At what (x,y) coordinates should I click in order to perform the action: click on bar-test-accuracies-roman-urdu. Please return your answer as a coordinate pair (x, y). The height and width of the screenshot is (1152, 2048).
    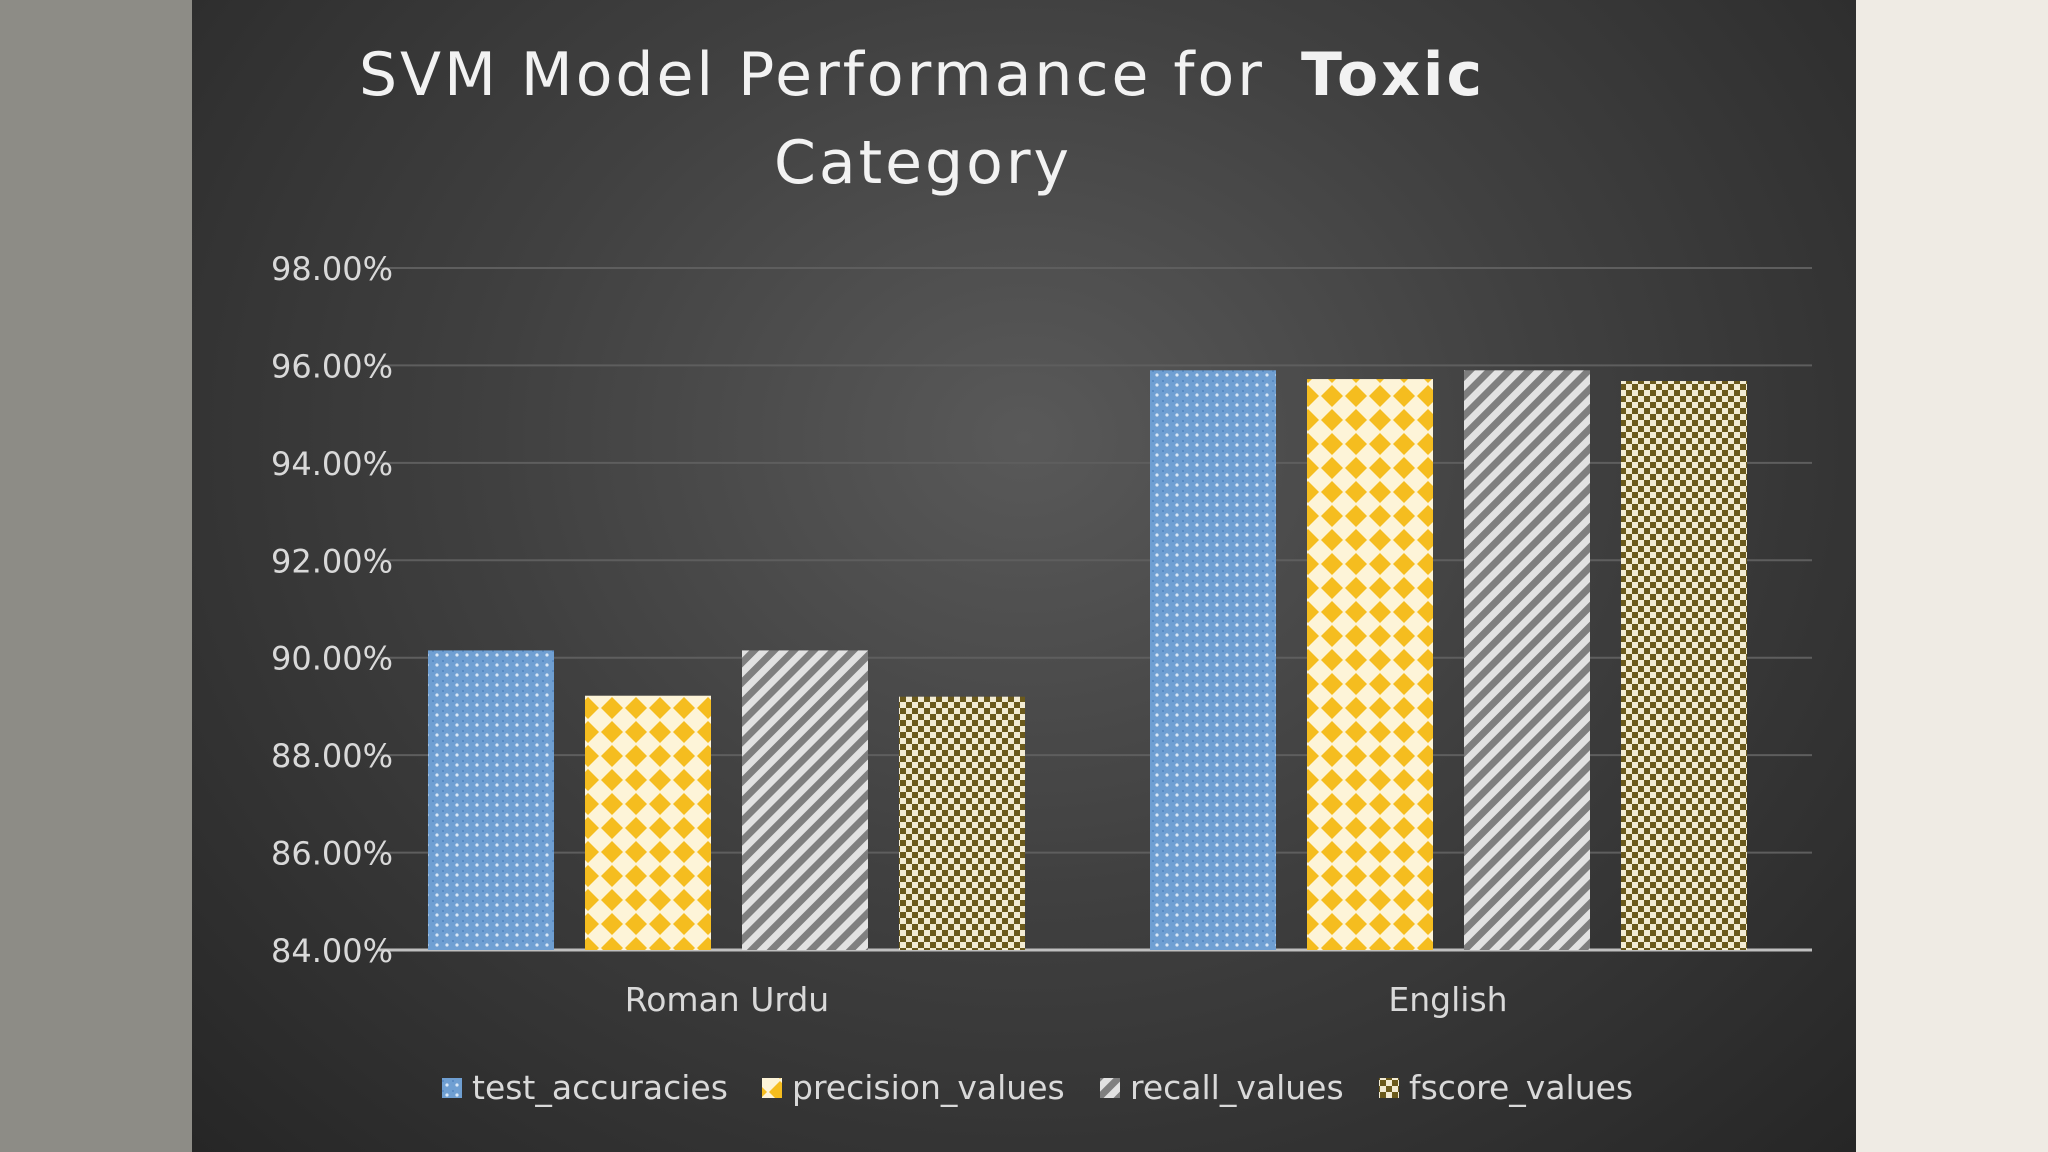
    Looking at the image, I should click on (491, 800).